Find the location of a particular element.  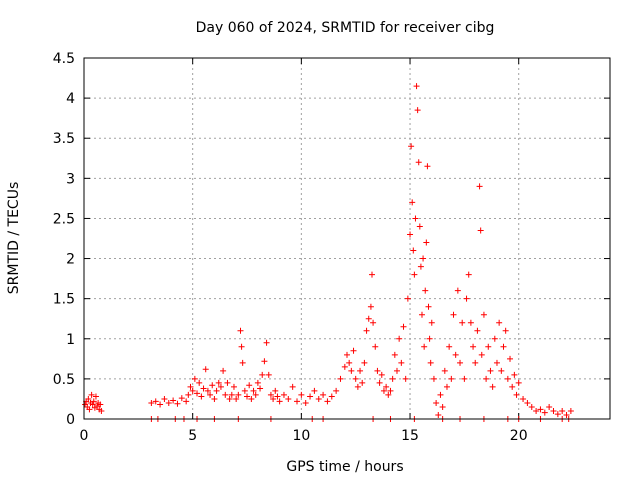

x-tick-label: 10 is located at coordinates (301, 436).